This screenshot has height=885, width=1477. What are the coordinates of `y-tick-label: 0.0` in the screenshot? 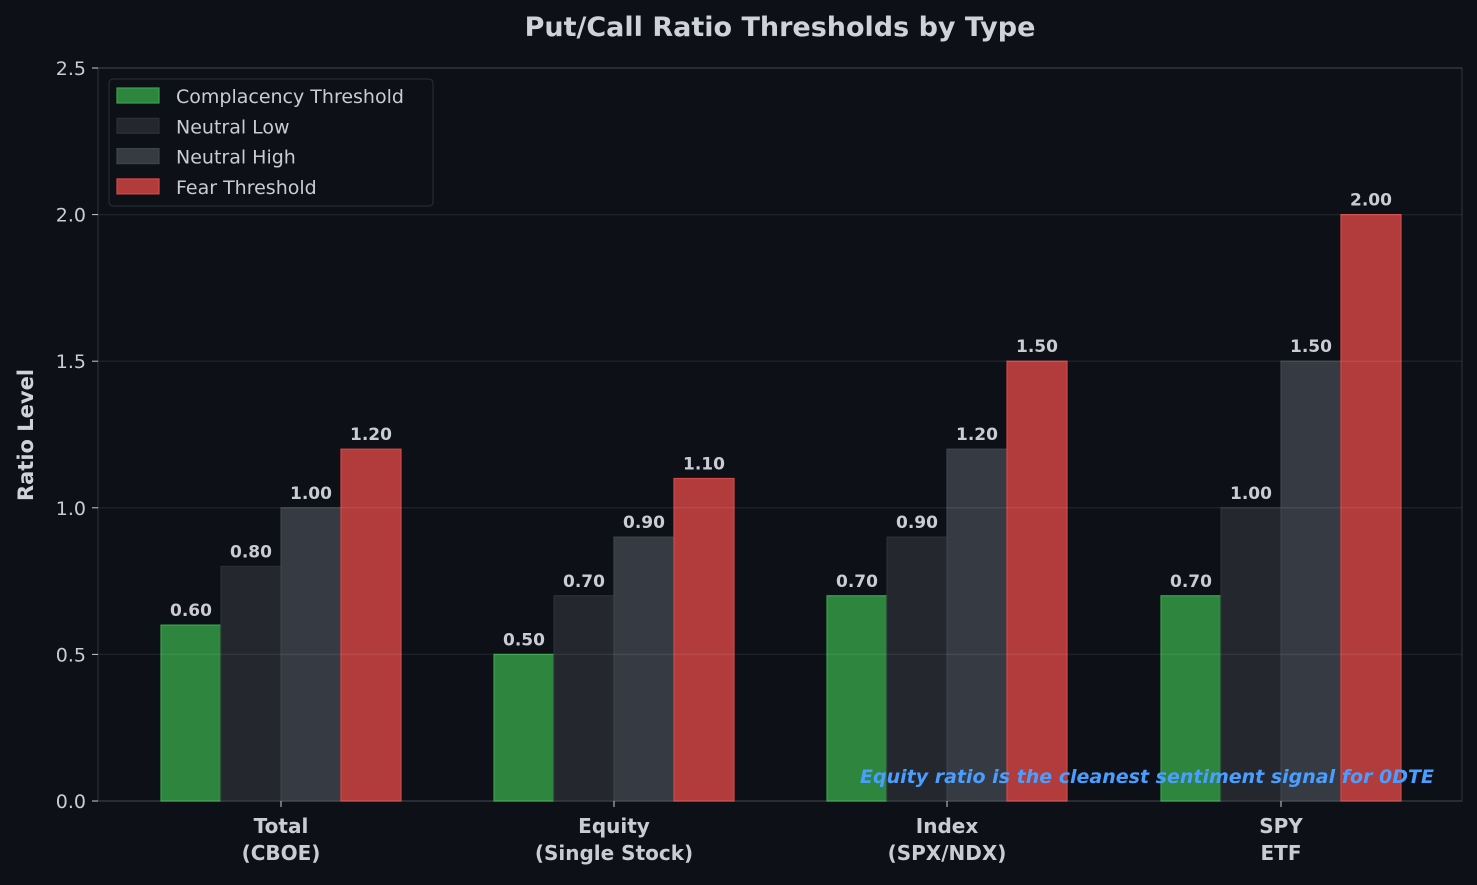 It's located at (71, 802).